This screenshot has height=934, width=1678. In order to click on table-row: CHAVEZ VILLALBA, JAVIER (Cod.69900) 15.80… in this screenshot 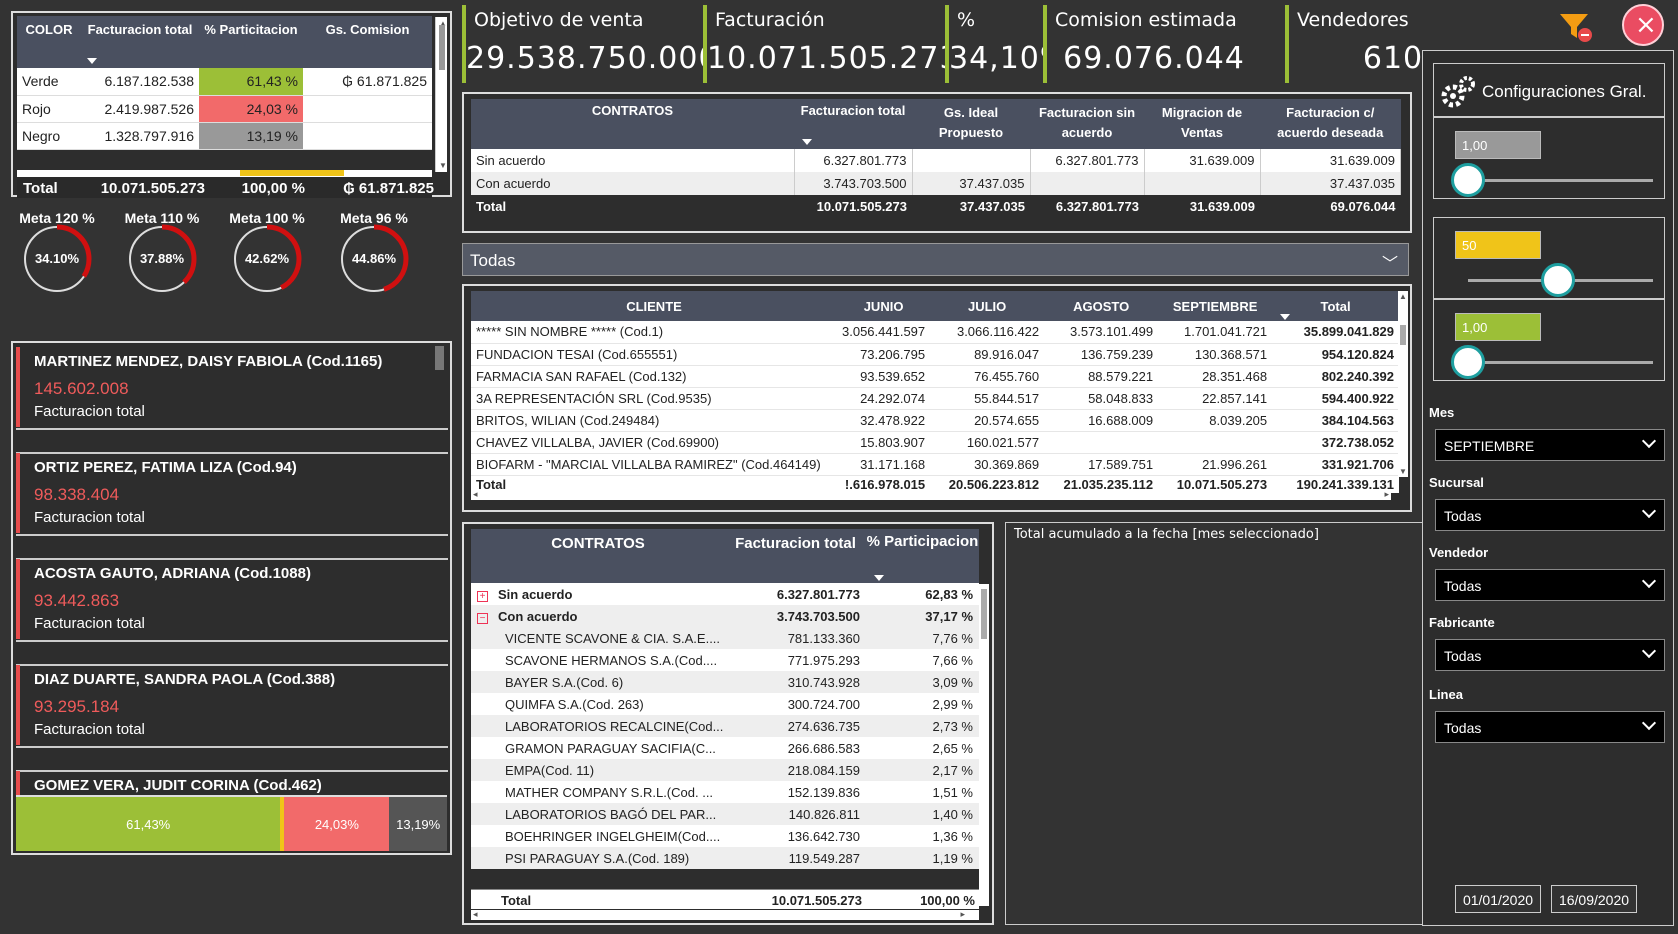, I will do `click(935, 442)`.